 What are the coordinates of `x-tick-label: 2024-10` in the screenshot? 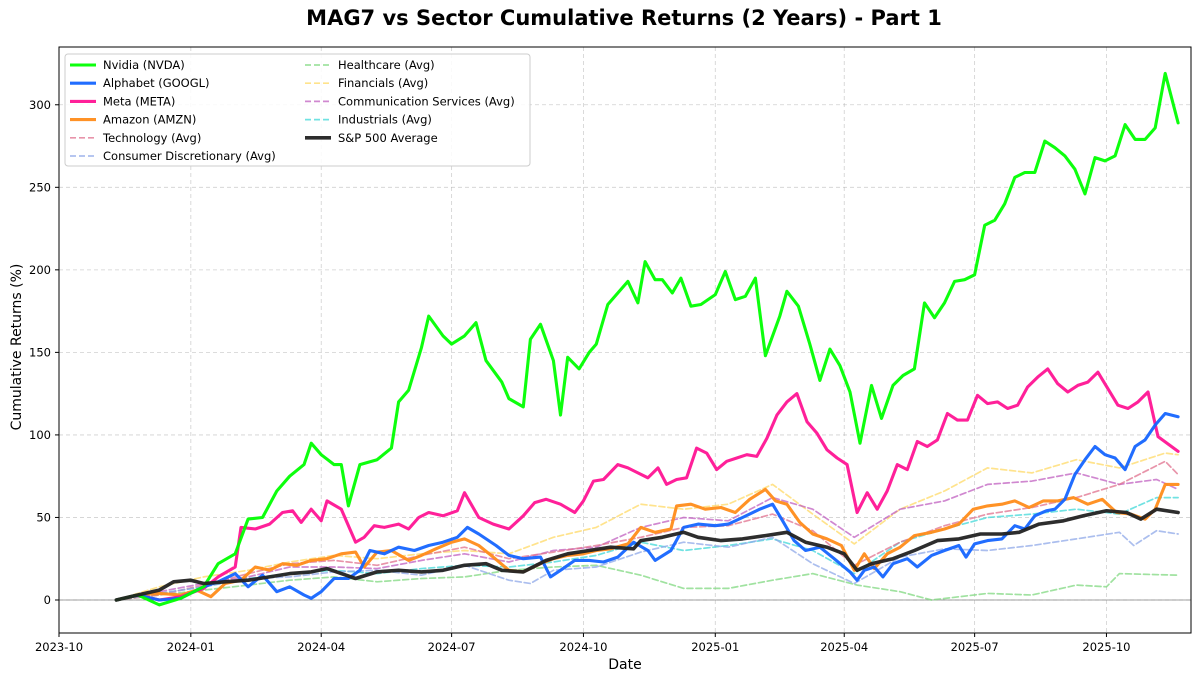 It's located at (583, 647).